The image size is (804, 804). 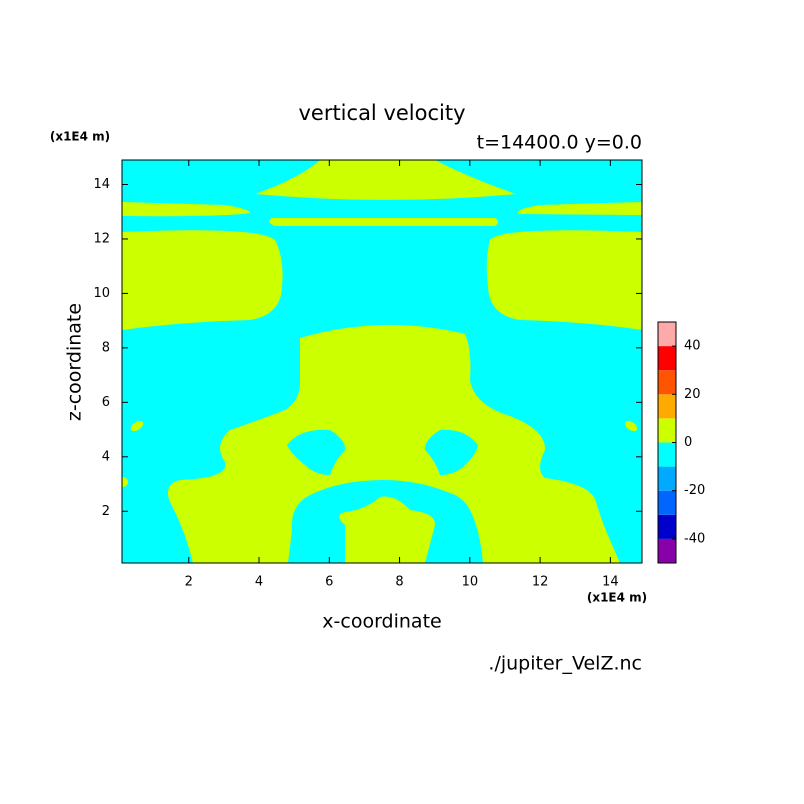 I want to click on colorbar-tick-label: -40, so click(x=694, y=538).